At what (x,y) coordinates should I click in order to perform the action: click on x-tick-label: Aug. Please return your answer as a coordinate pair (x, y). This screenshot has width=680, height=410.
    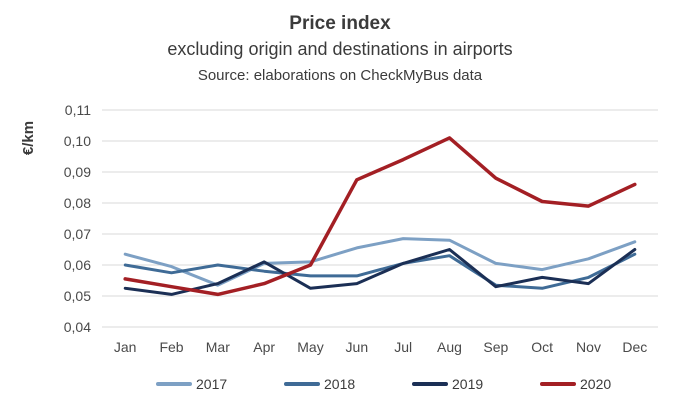
    Looking at the image, I should click on (449, 347).